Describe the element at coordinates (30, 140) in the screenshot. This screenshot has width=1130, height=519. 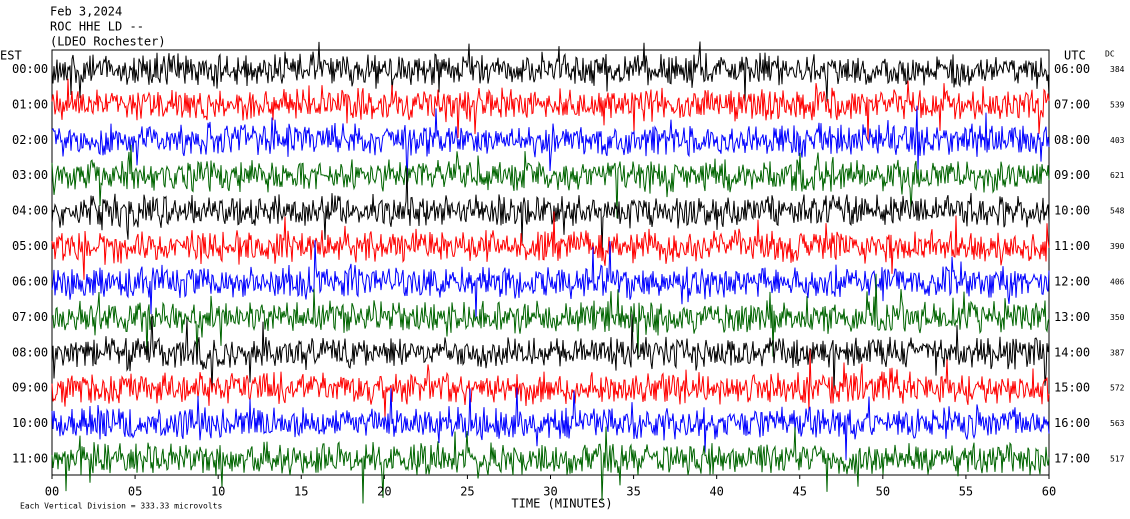
I see `est-label: 02:00` at that location.